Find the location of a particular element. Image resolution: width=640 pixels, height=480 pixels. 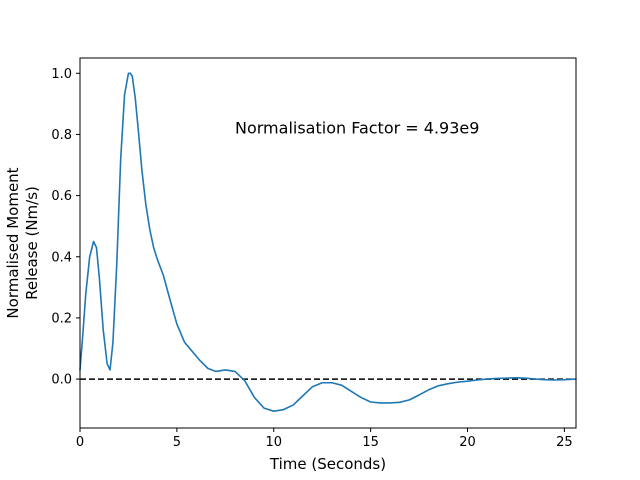

x-tick-label: 25 is located at coordinates (564, 442).